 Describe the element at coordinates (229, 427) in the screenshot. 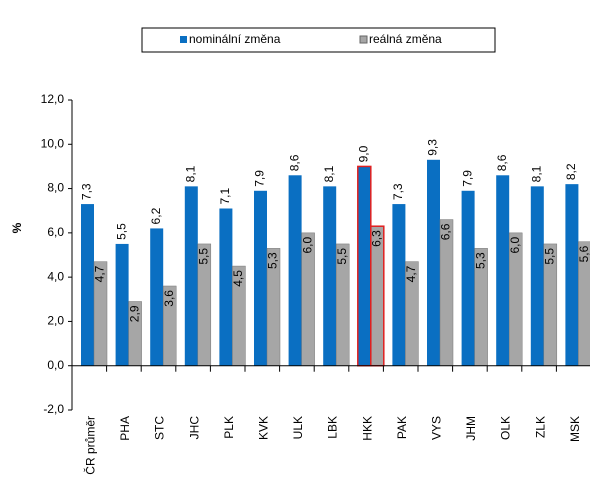

I see `x-tick-label: PLK` at that location.